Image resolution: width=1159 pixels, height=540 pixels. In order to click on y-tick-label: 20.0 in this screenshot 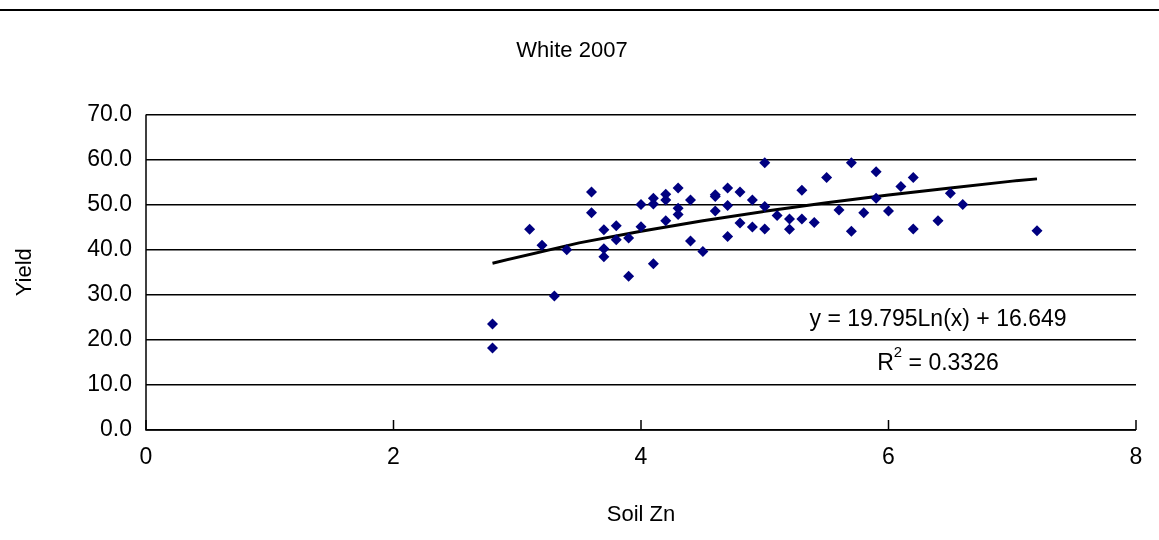, I will do `click(109, 338)`.